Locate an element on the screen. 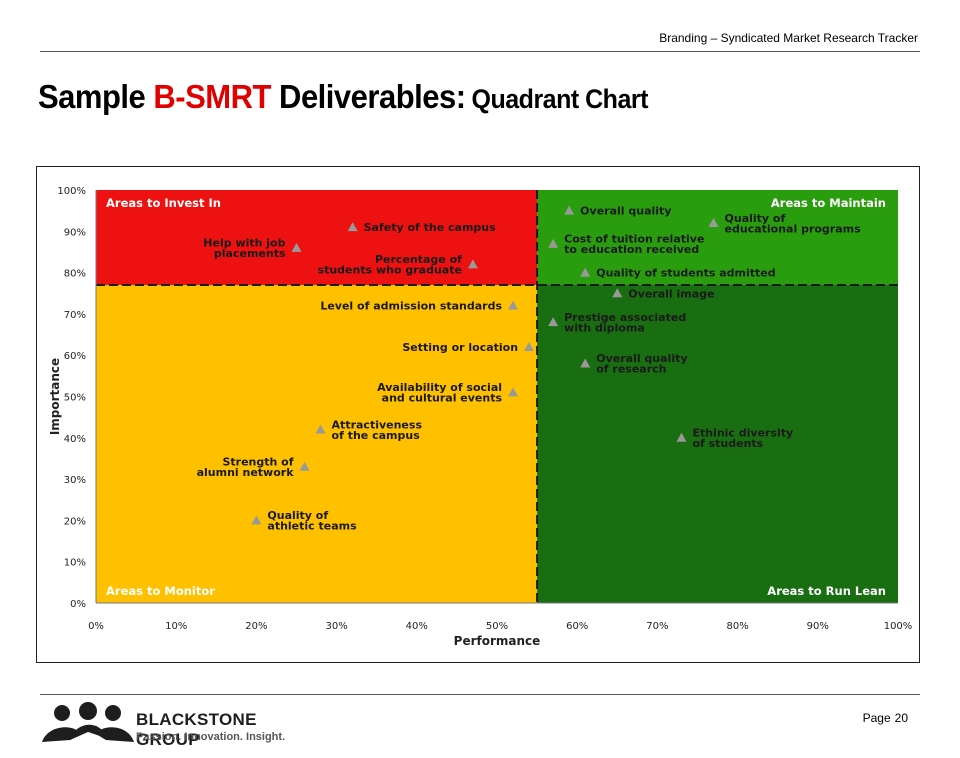  header-divider is located at coordinates (480, 51).